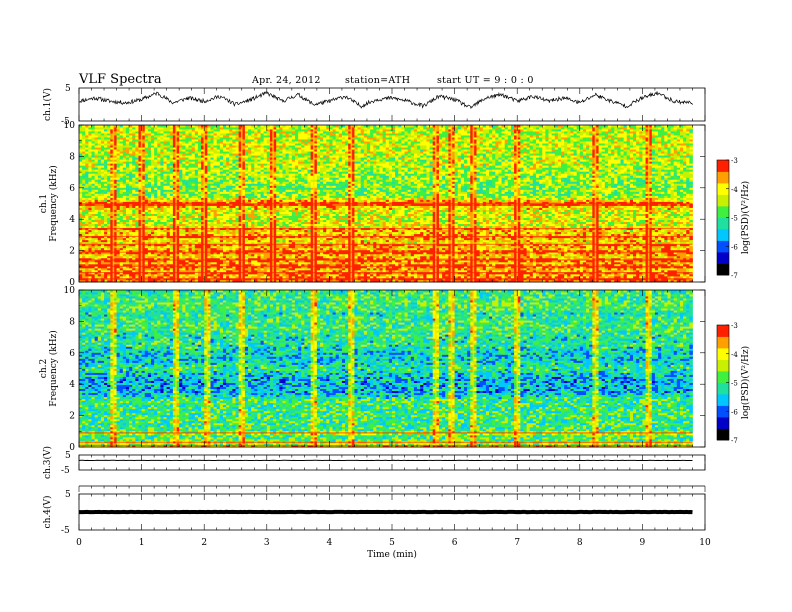 The height and width of the screenshot is (612, 792). What do you see at coordinates (65, 122) in the screenshot?
I see `ch1-waveform-ytick-label: -5` at bounding box center [65, 122].